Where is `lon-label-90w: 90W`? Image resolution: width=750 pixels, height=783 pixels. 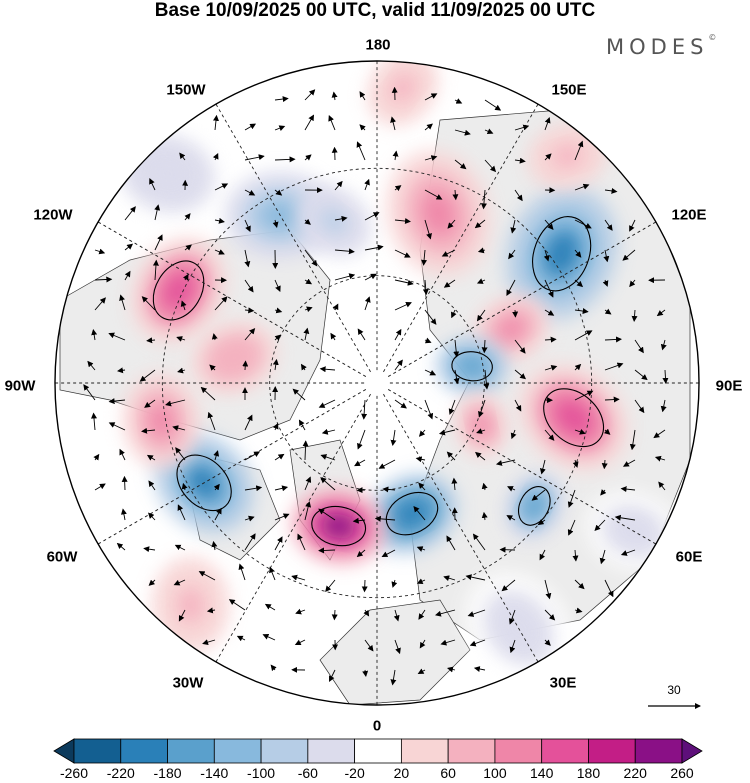 lon-label-90w: 90W is located at coordinates (20, 386).